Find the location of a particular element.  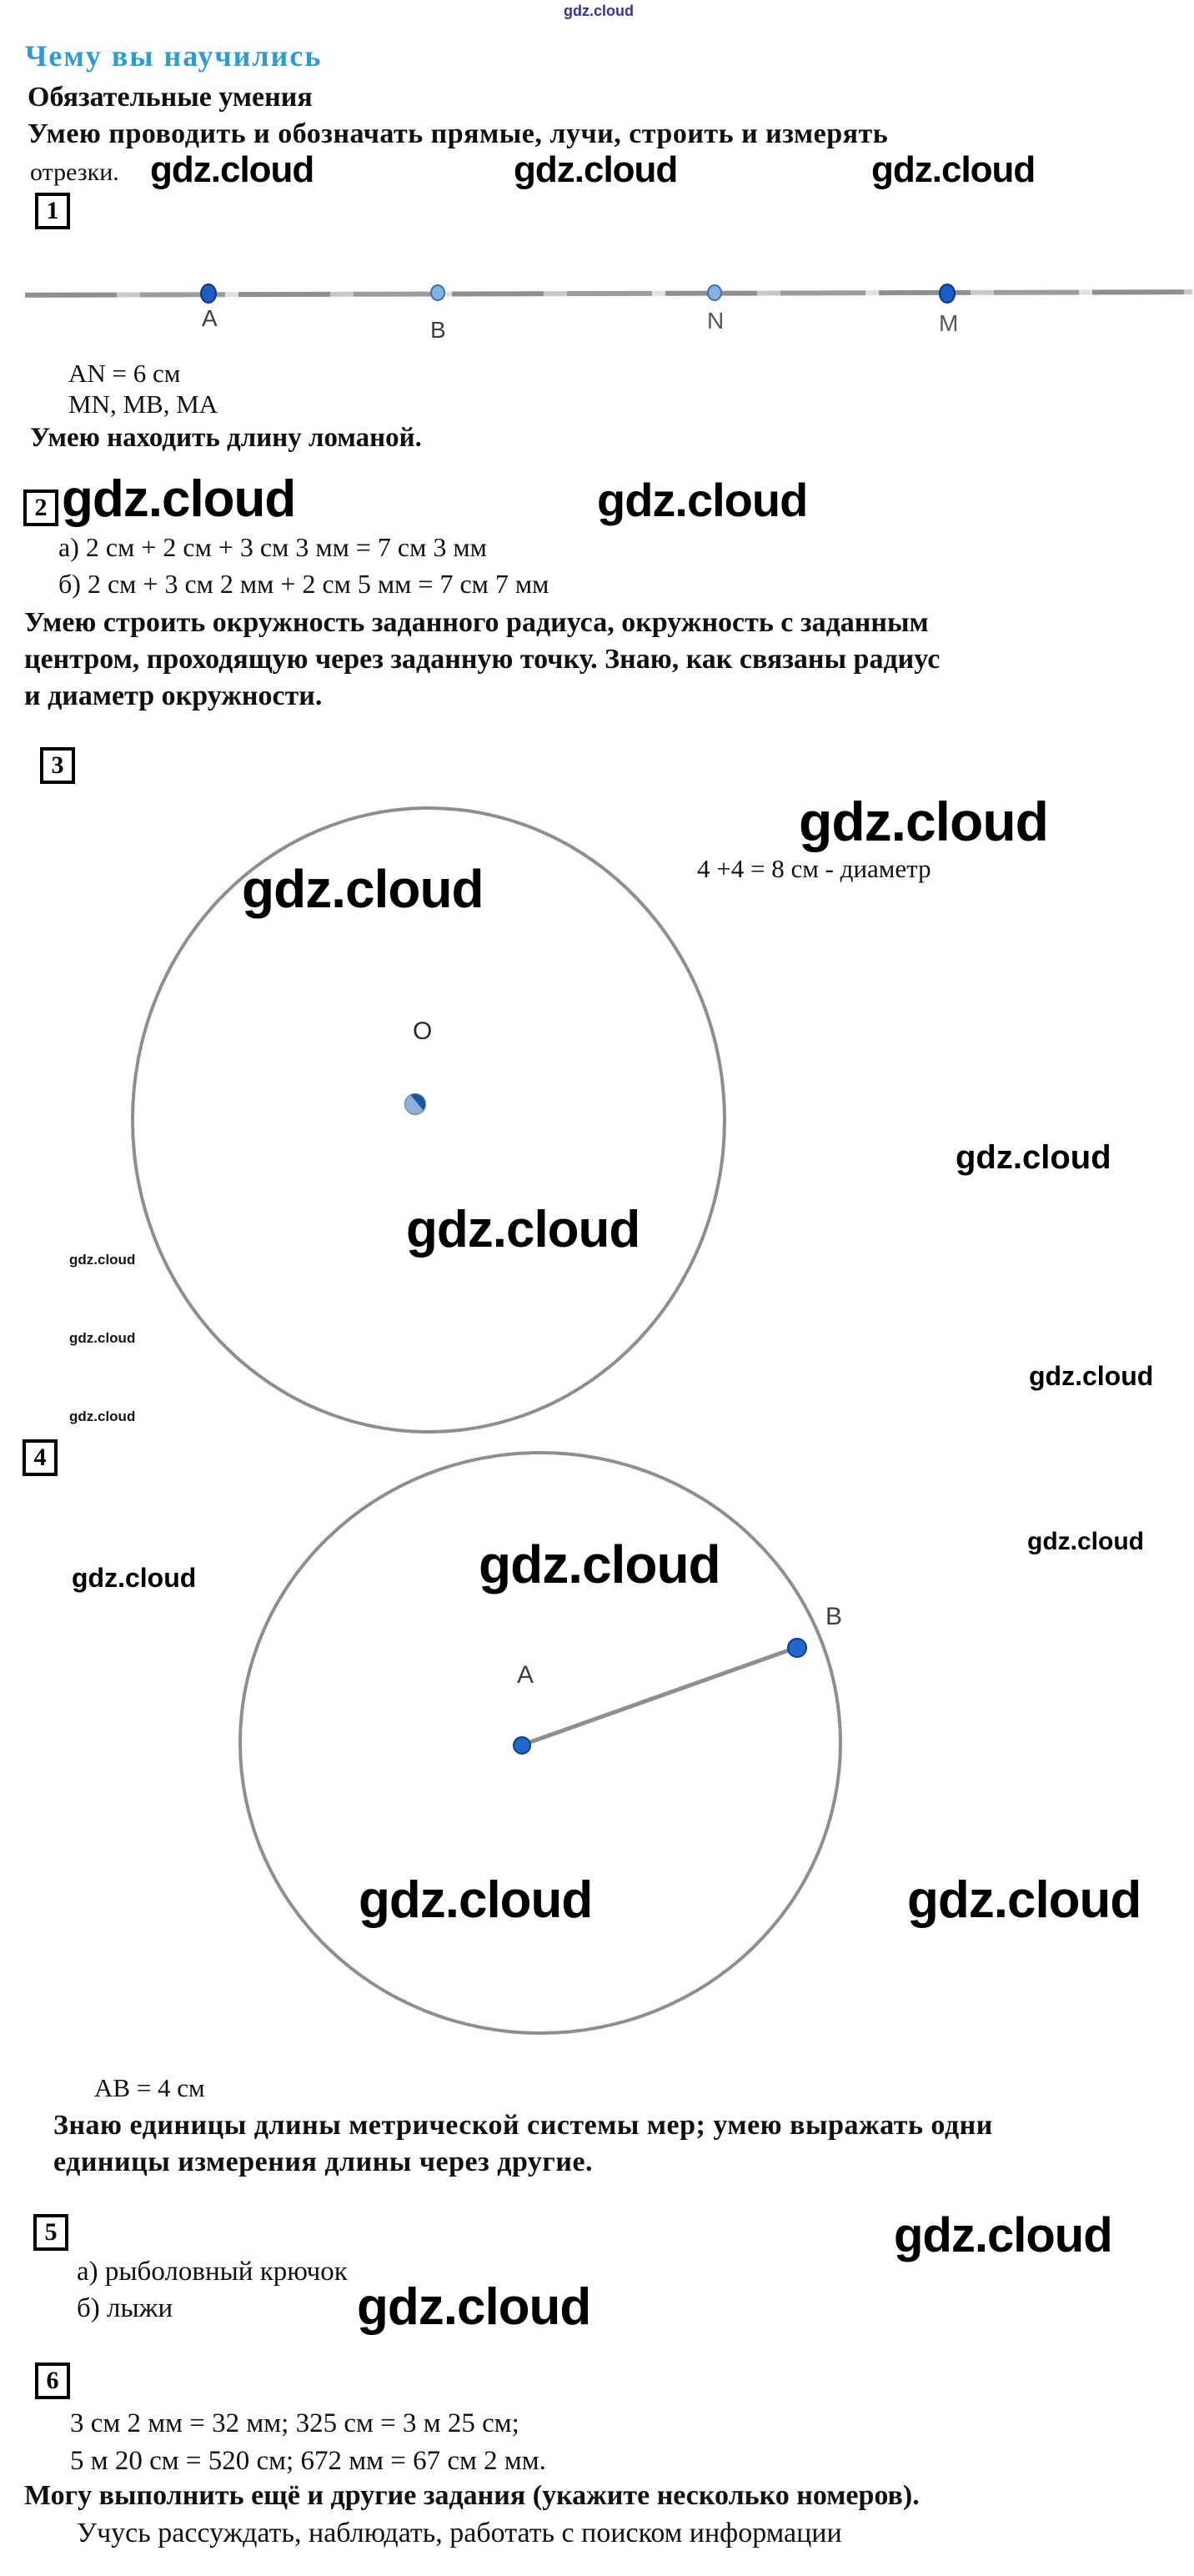

skill-units-line2: единицы измерения длины через другие. is located at coordinates (323, 2162).